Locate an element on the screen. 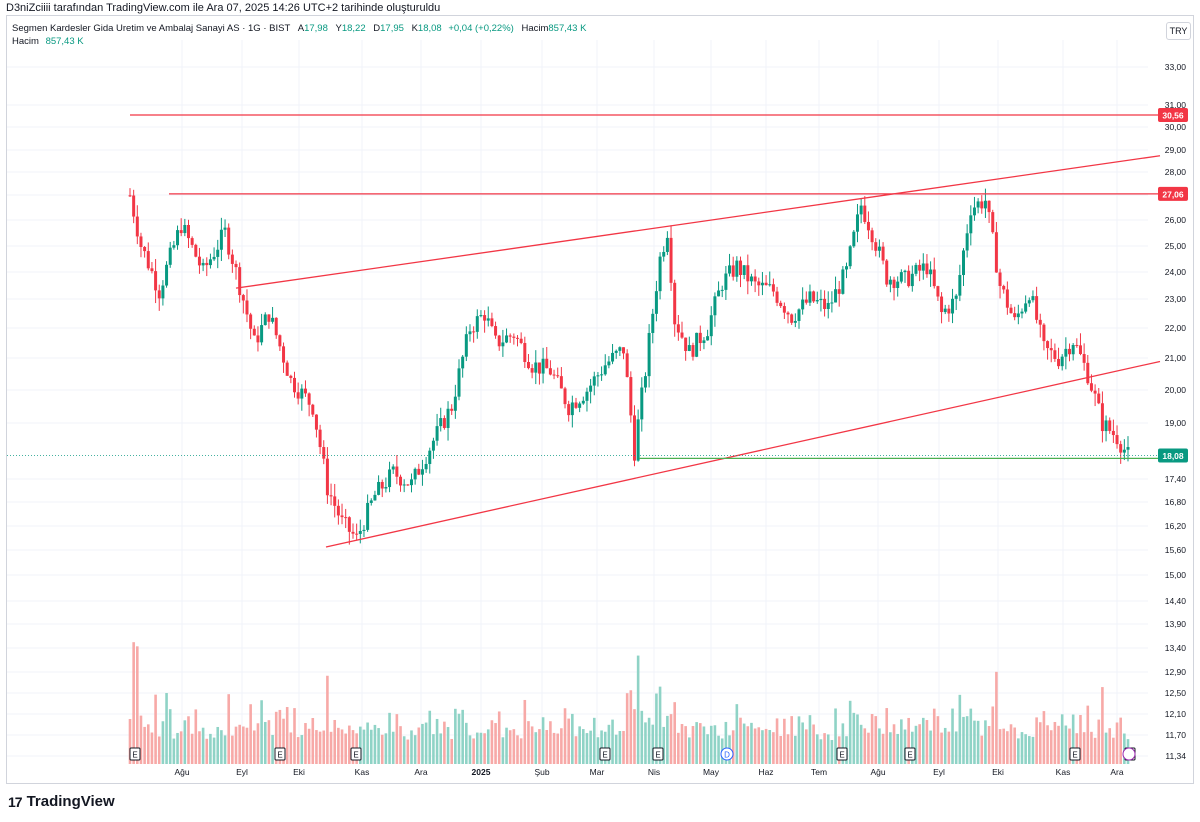 The image size is (1200, 822). close-value: 18,08 is located at coordinates (429, 28).